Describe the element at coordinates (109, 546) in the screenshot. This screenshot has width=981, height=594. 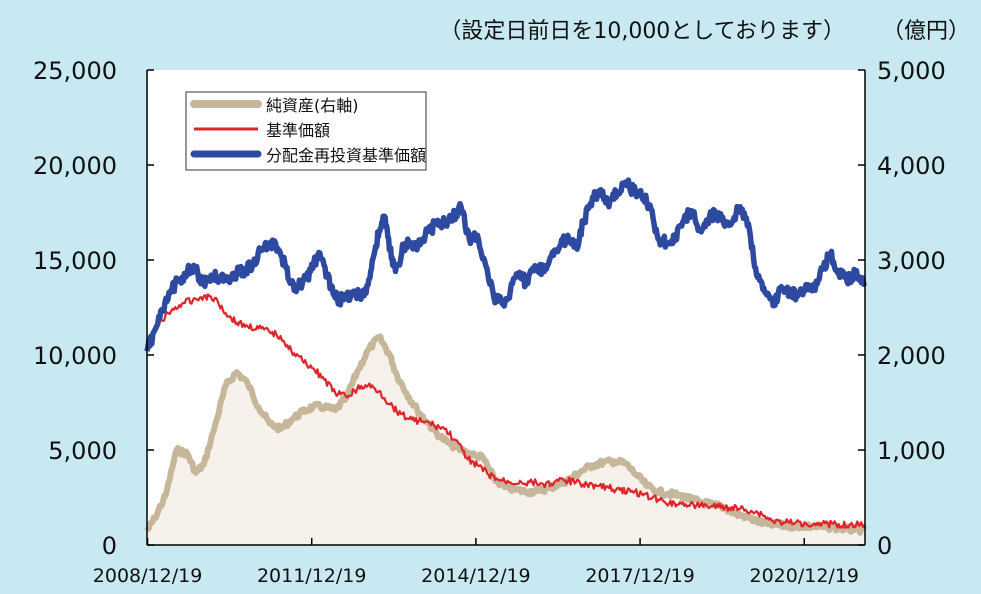
I see `y-left-tick-label: 0` at that location.